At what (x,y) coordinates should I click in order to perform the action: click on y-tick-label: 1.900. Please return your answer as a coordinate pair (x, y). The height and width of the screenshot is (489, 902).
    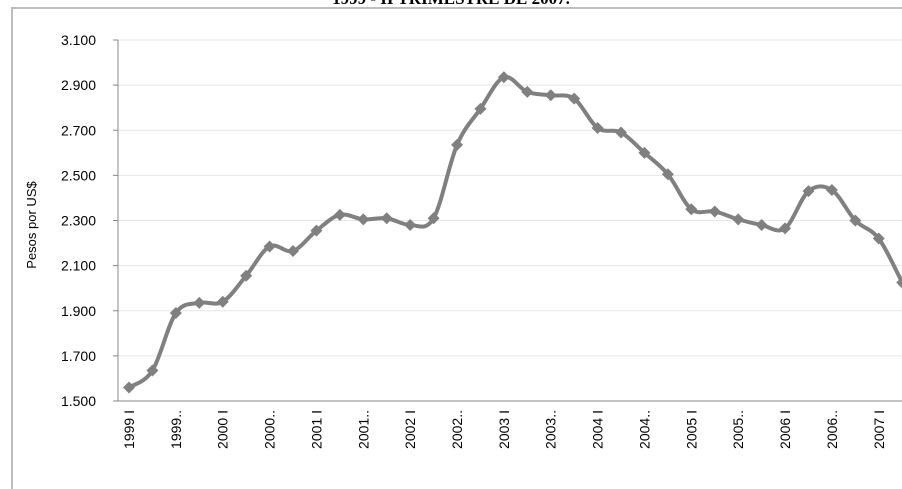
    Looking at the image, I should click on (78, 311).